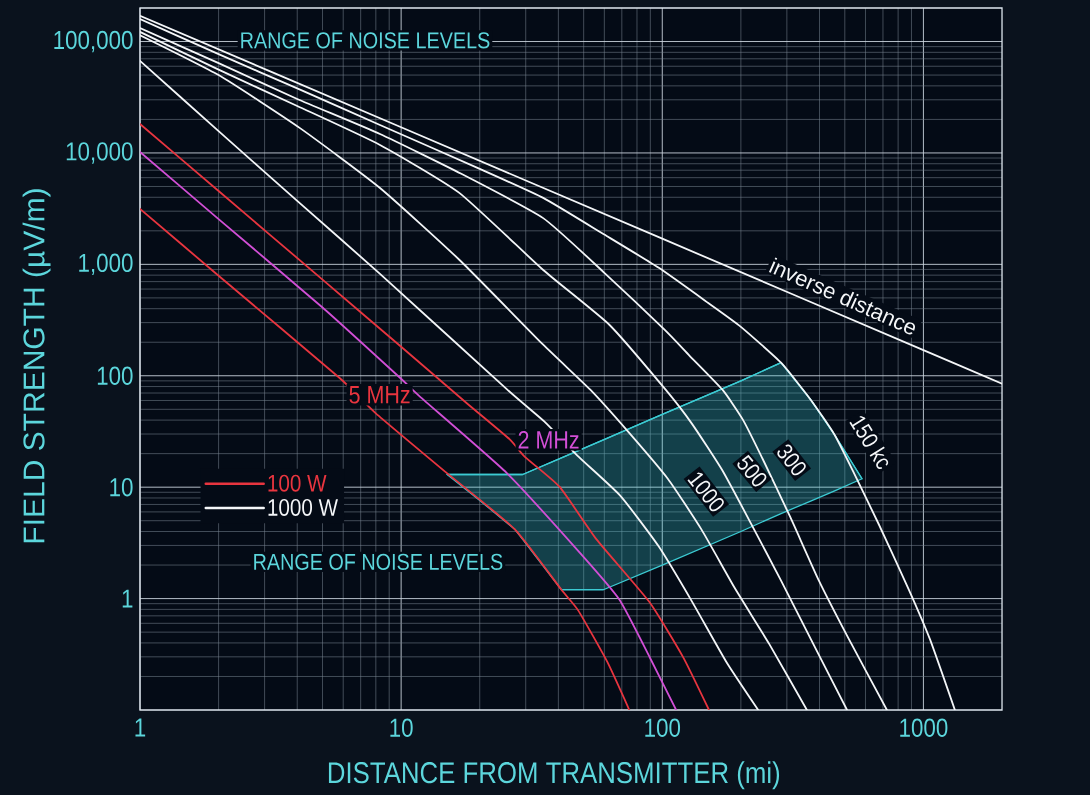 This screenshot has height=795, width=1090. What do you see at coordinates (401, 727) in the screenshot?
I see `x-tick-label: 10` at bounding box center [401, 727].